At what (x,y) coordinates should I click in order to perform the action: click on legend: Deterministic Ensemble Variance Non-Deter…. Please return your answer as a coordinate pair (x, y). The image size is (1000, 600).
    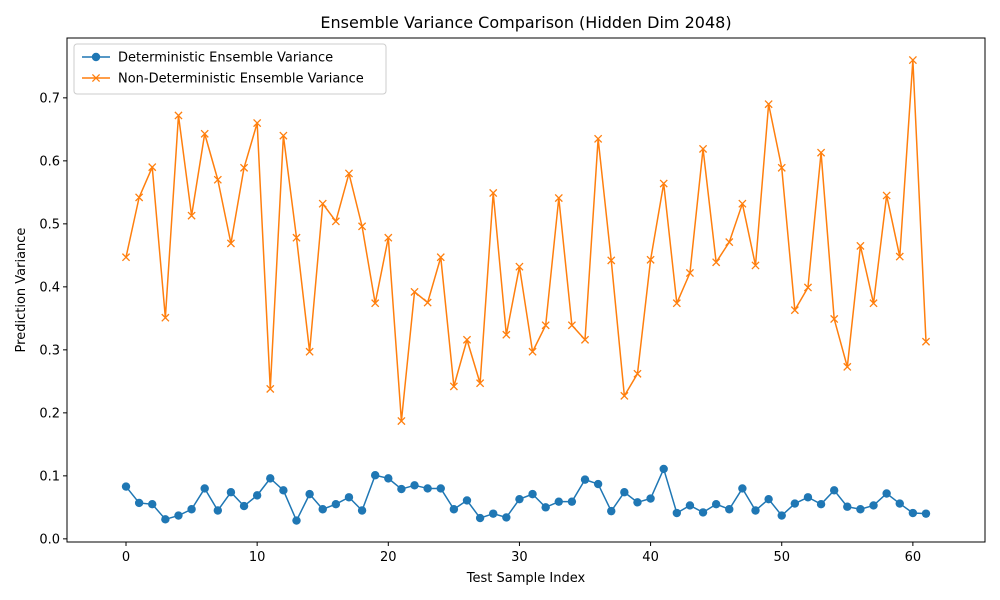
    Looking at the image, I should click on (230, 69).